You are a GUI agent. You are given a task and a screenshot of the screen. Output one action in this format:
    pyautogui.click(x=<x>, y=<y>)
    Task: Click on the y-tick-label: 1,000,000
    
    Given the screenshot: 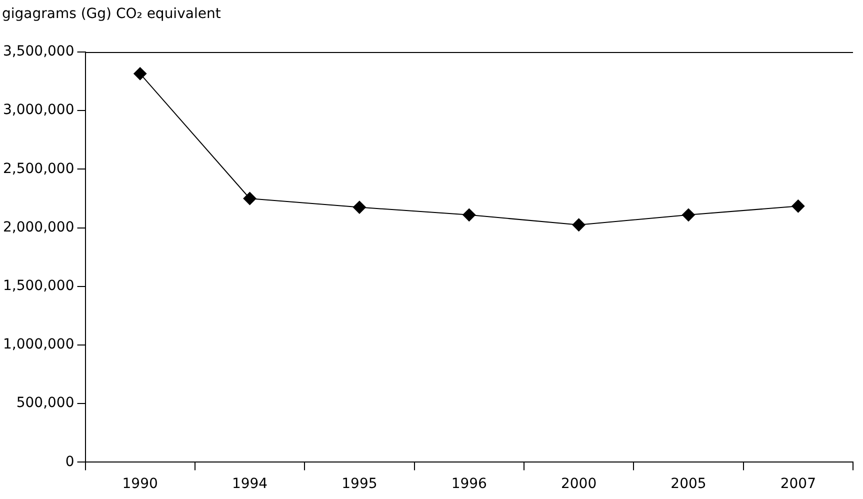 What is the action you would take?
    pyautogui.click(x=38, y=344)
    